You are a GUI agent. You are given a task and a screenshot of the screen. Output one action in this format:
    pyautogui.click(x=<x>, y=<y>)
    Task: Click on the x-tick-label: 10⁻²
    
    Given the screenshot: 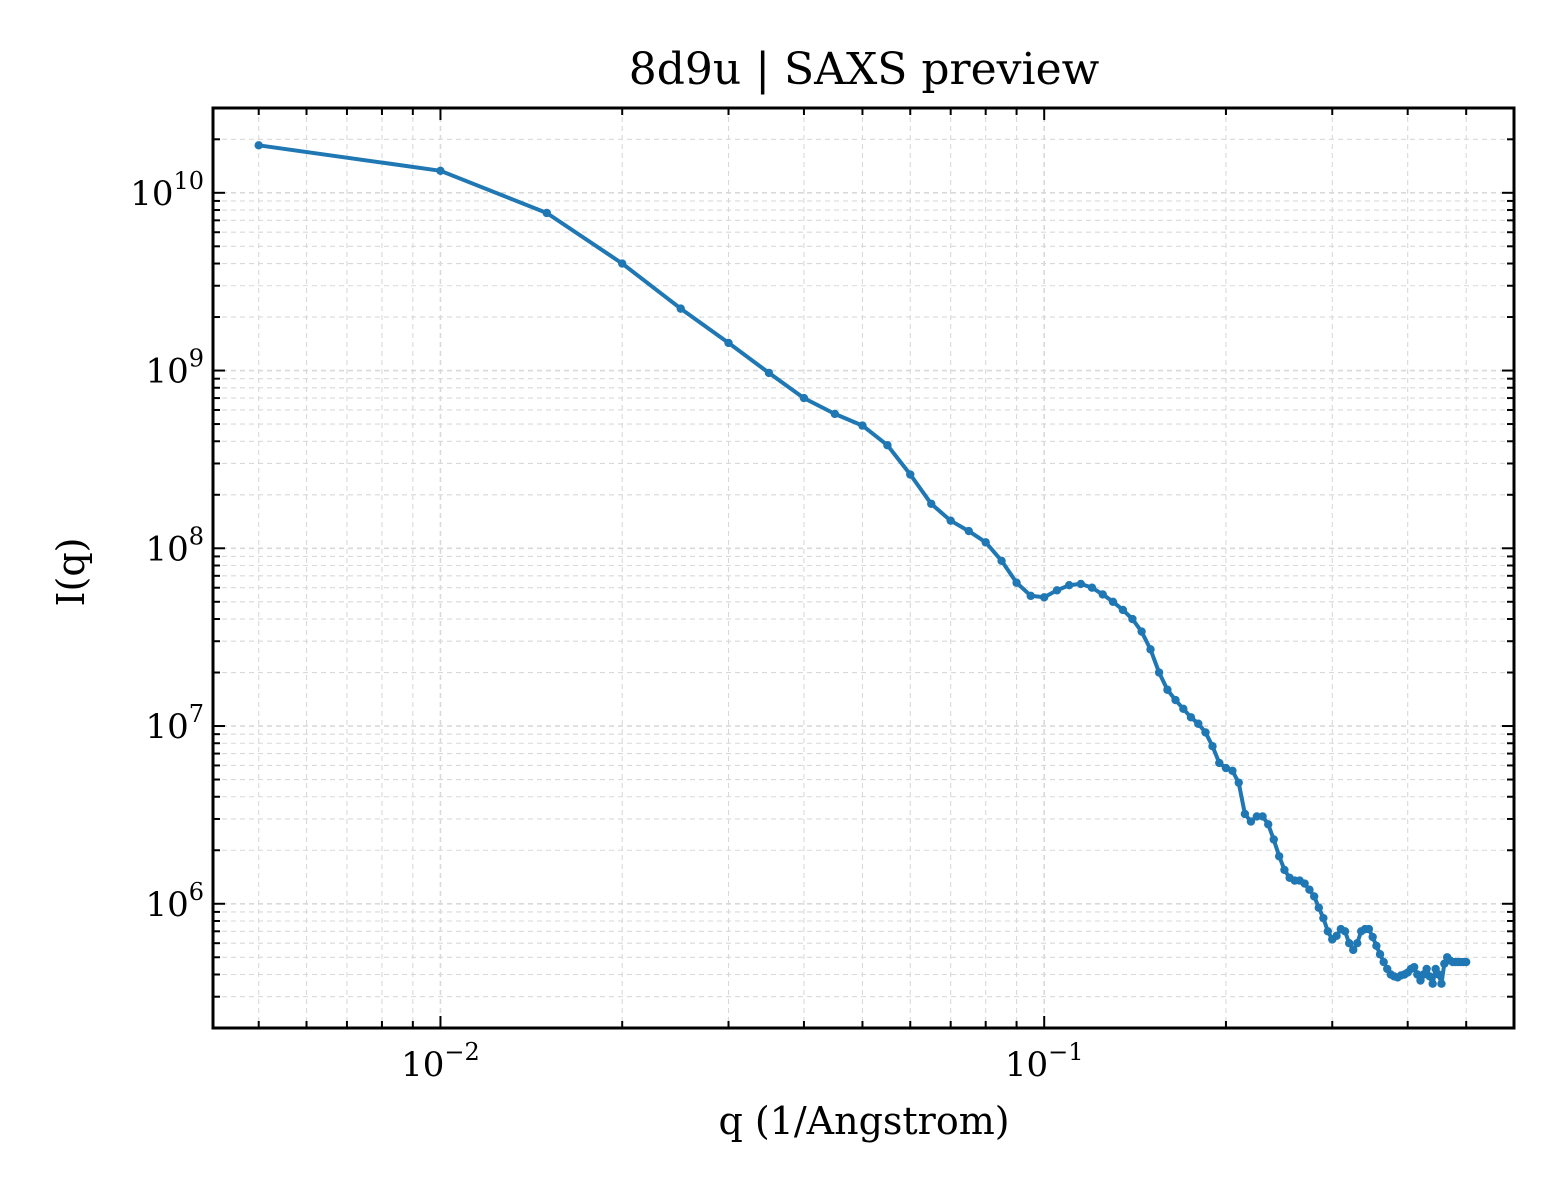 What is the action you would take?
    pyautogui.click(x=440, y=1061)
    